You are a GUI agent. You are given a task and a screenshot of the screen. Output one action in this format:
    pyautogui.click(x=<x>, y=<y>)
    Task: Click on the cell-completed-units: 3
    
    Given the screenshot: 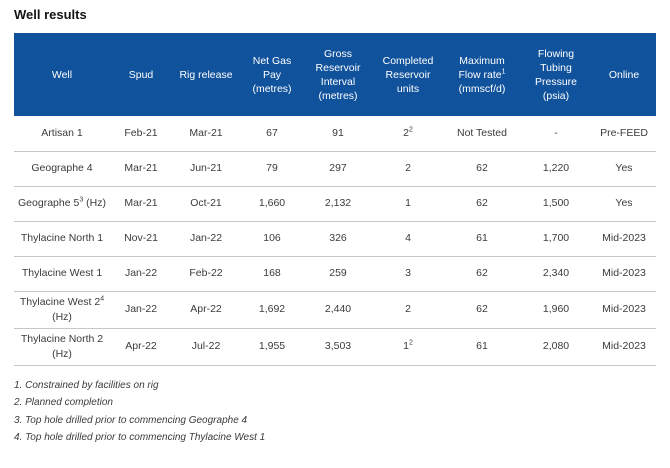 What is the action you would take?
    pyautogui.click(x=408, y=274)
    